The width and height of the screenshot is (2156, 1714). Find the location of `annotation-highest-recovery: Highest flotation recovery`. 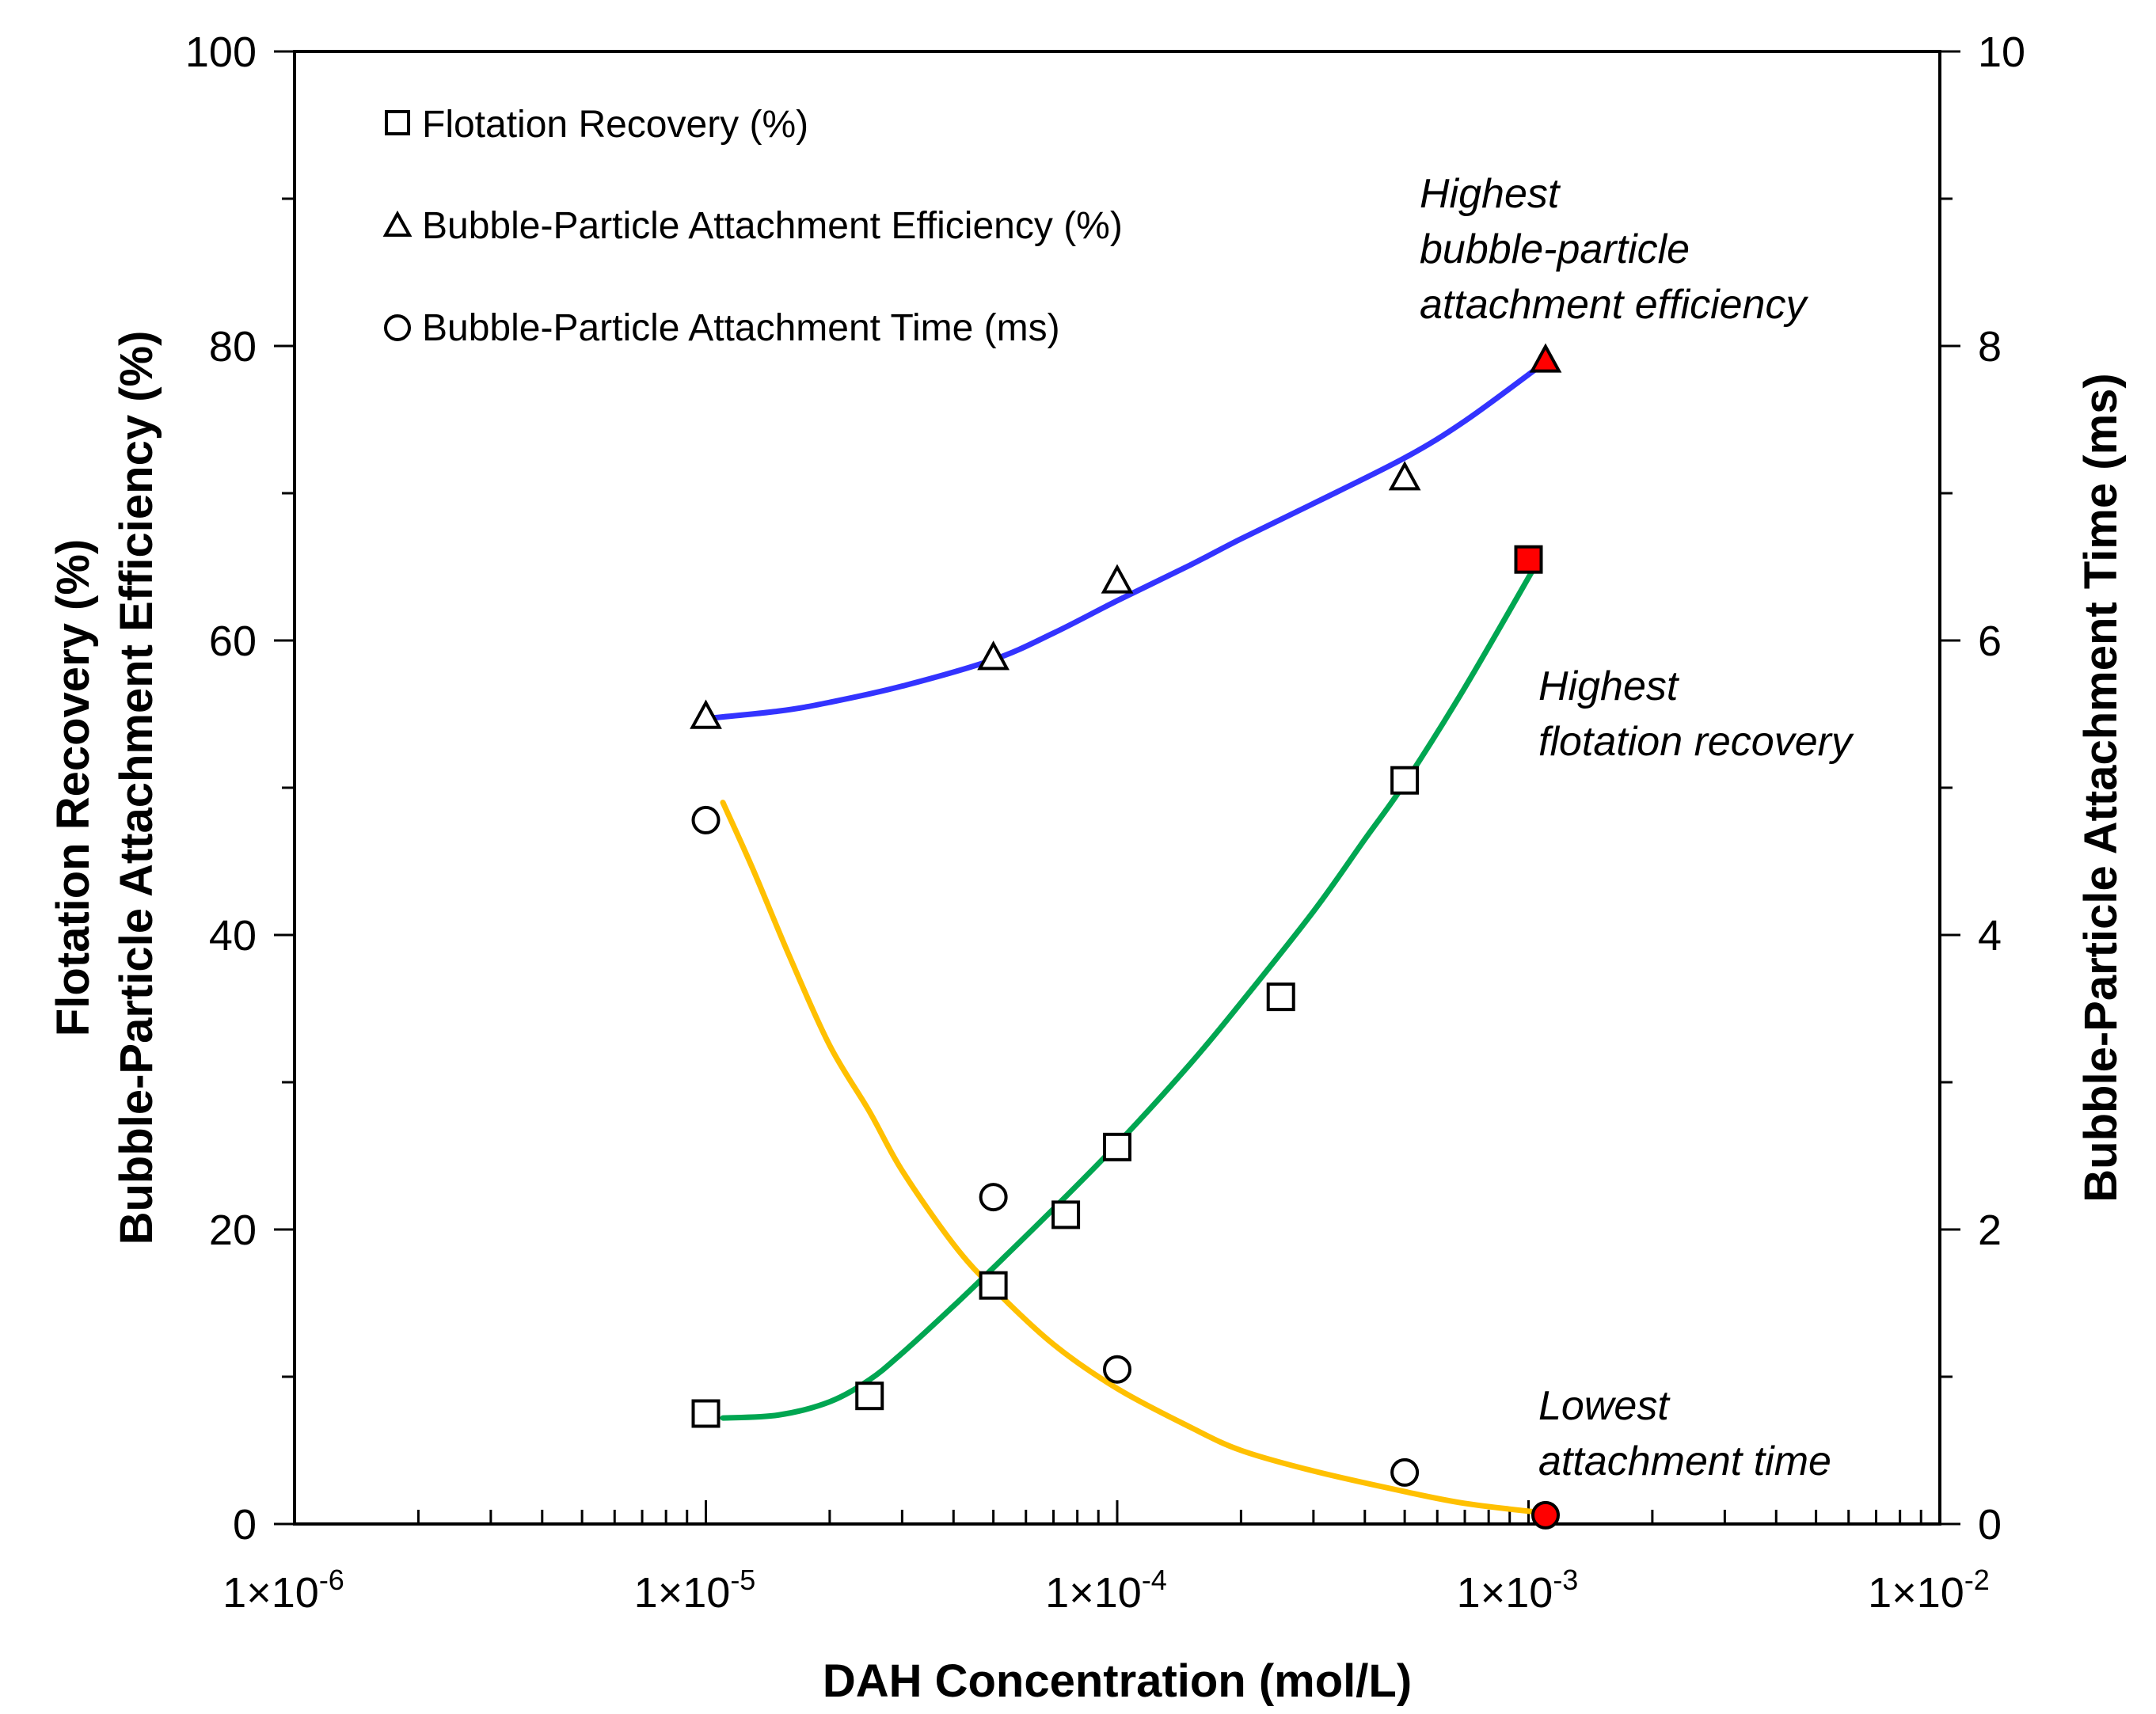

annotation-highest-recovery: Highest flotation recovery is located at coordinates (1696, 714).